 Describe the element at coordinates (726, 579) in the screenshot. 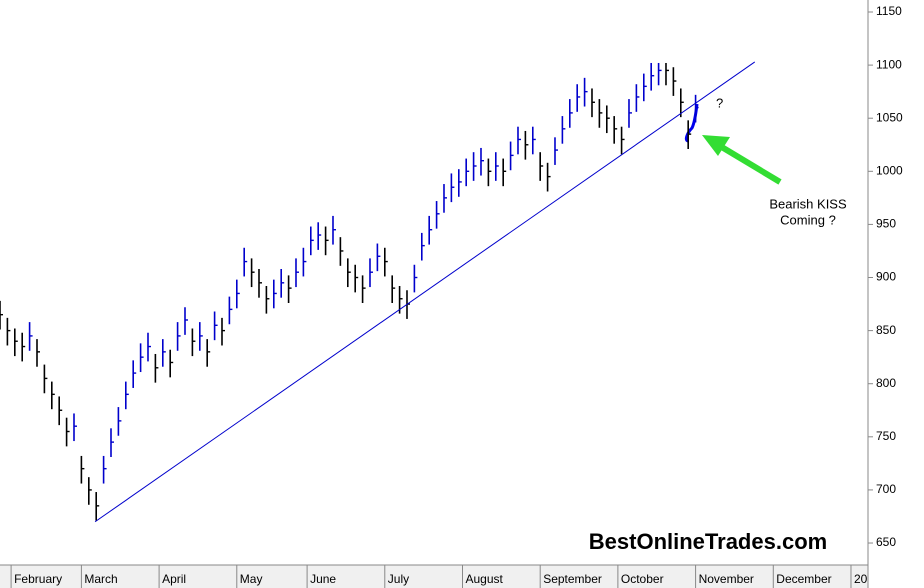

I see `x-tick-label: November` at that location.